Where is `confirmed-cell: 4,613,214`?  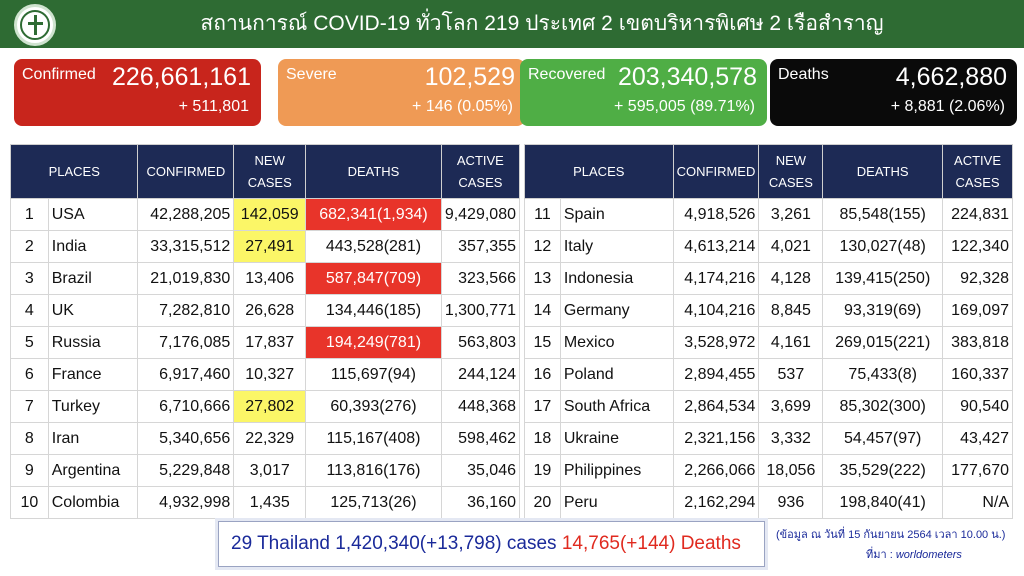
confirmed-cell: 4,613,214 is located at coordinates (716, 246).